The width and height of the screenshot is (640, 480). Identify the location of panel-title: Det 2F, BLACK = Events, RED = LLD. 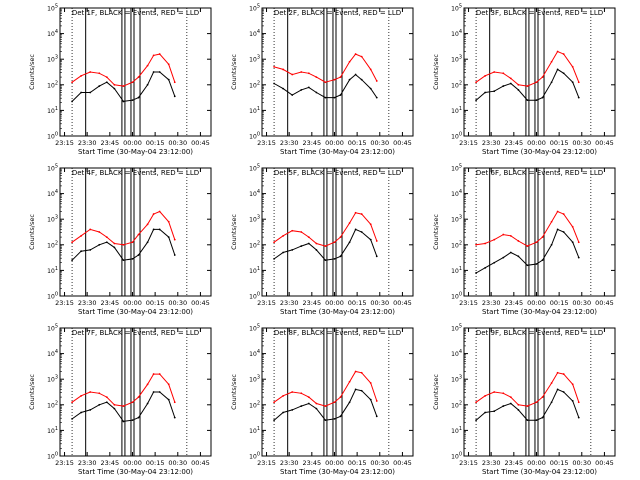
(337, 13).